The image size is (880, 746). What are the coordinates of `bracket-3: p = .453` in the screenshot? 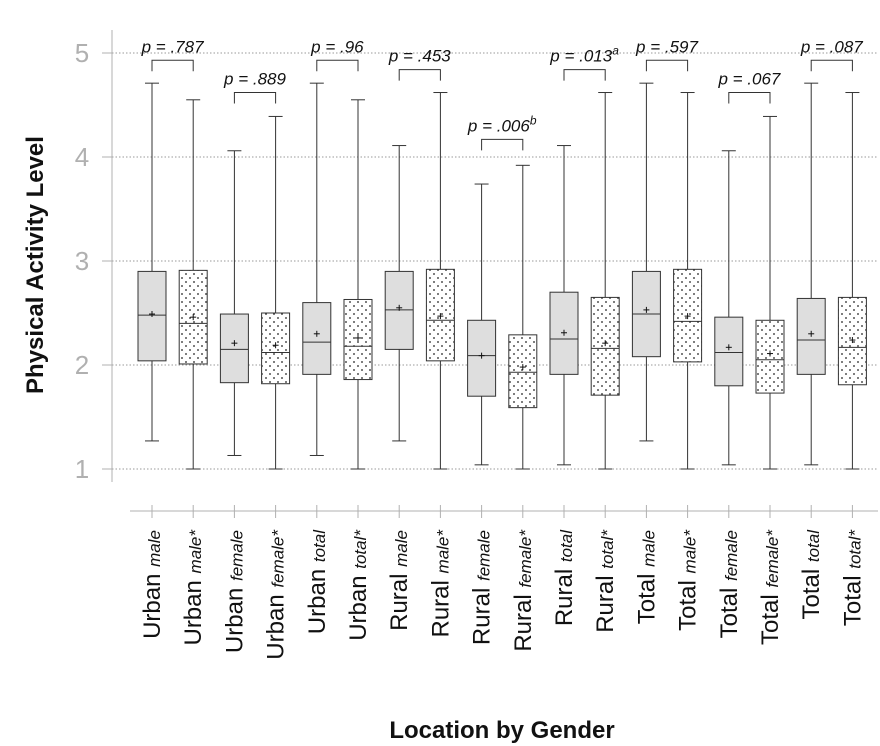 It's located at (419, 64).